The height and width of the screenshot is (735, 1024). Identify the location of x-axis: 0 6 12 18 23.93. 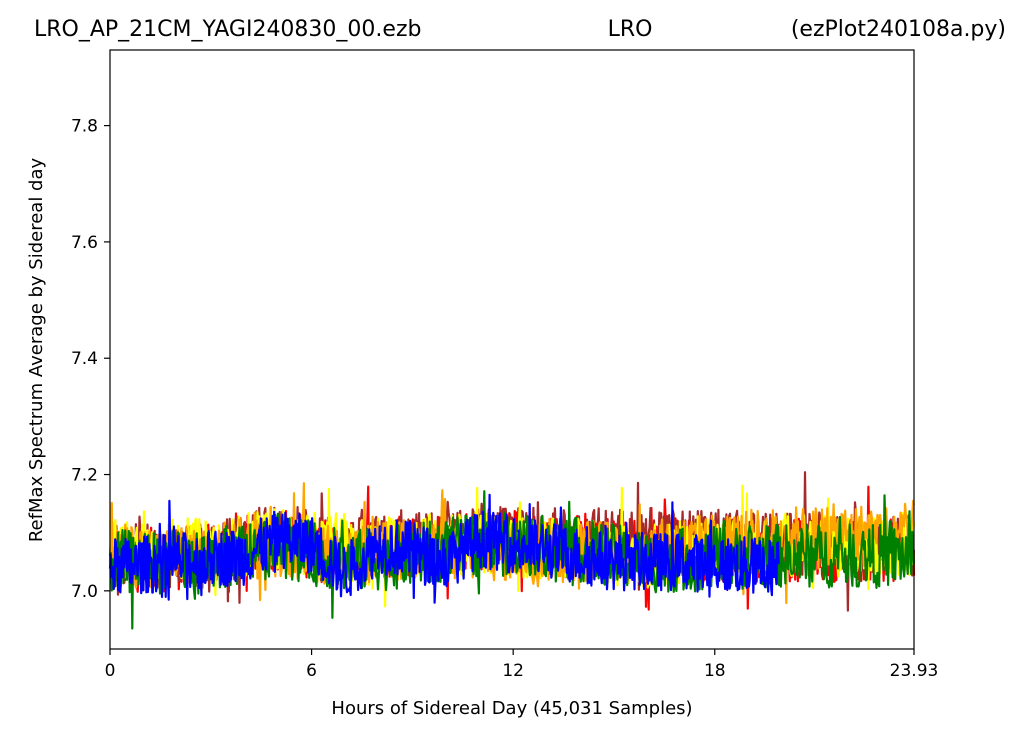
(522, 665).